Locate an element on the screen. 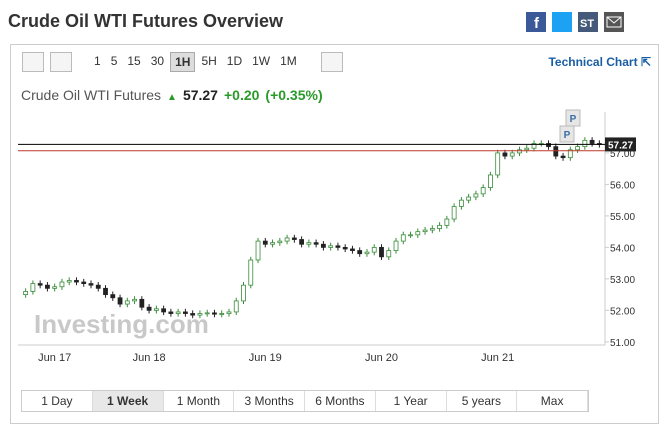 This screenshot has height=437, width=671. range-tab: 1 Year is located at coordinates (411, 401).